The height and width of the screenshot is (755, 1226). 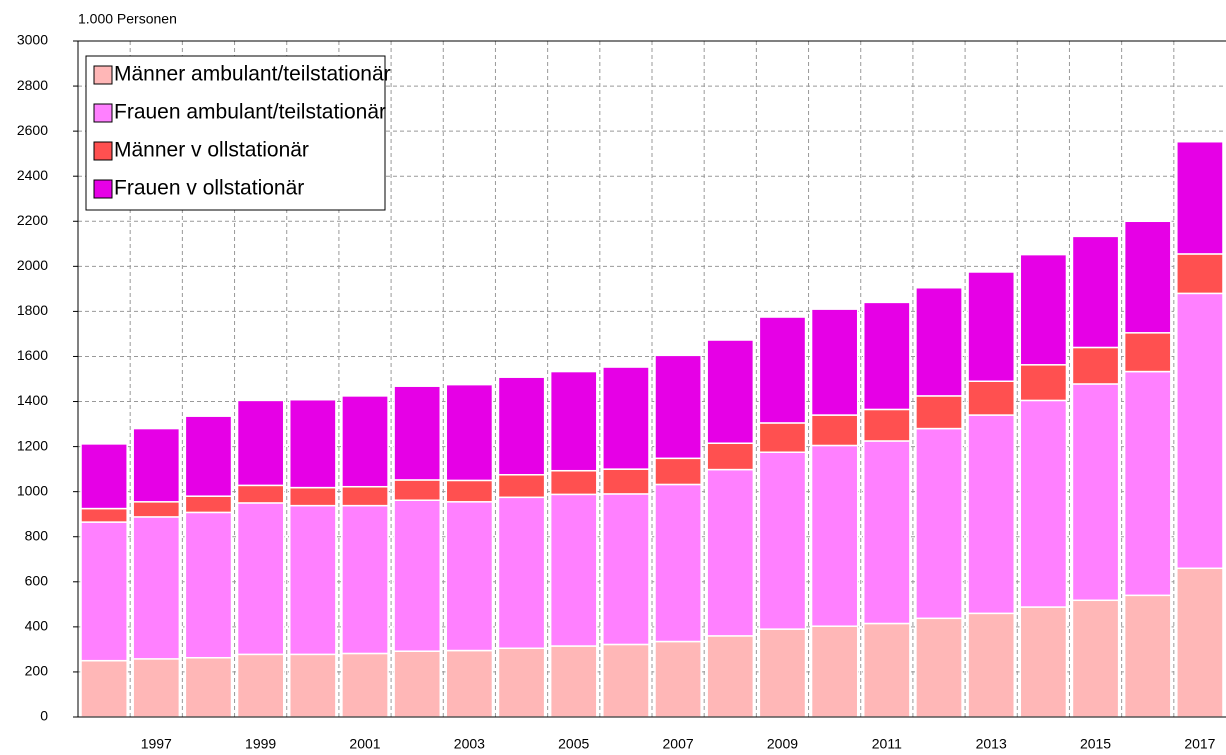 I want to click on x-tick-label: 1997, so click(x=156, y=744).